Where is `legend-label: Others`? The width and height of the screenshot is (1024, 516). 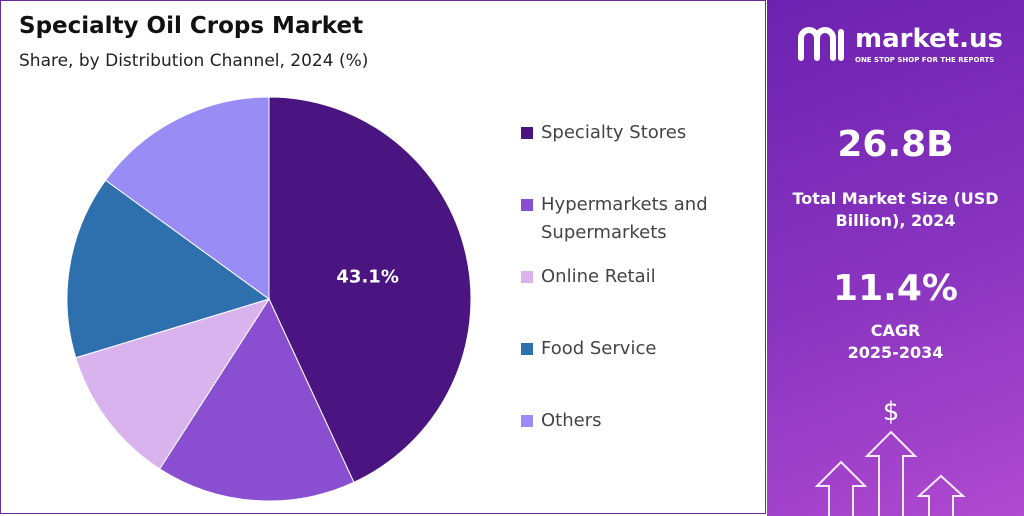 legend-label: Others is located at coordinates (571, 420).